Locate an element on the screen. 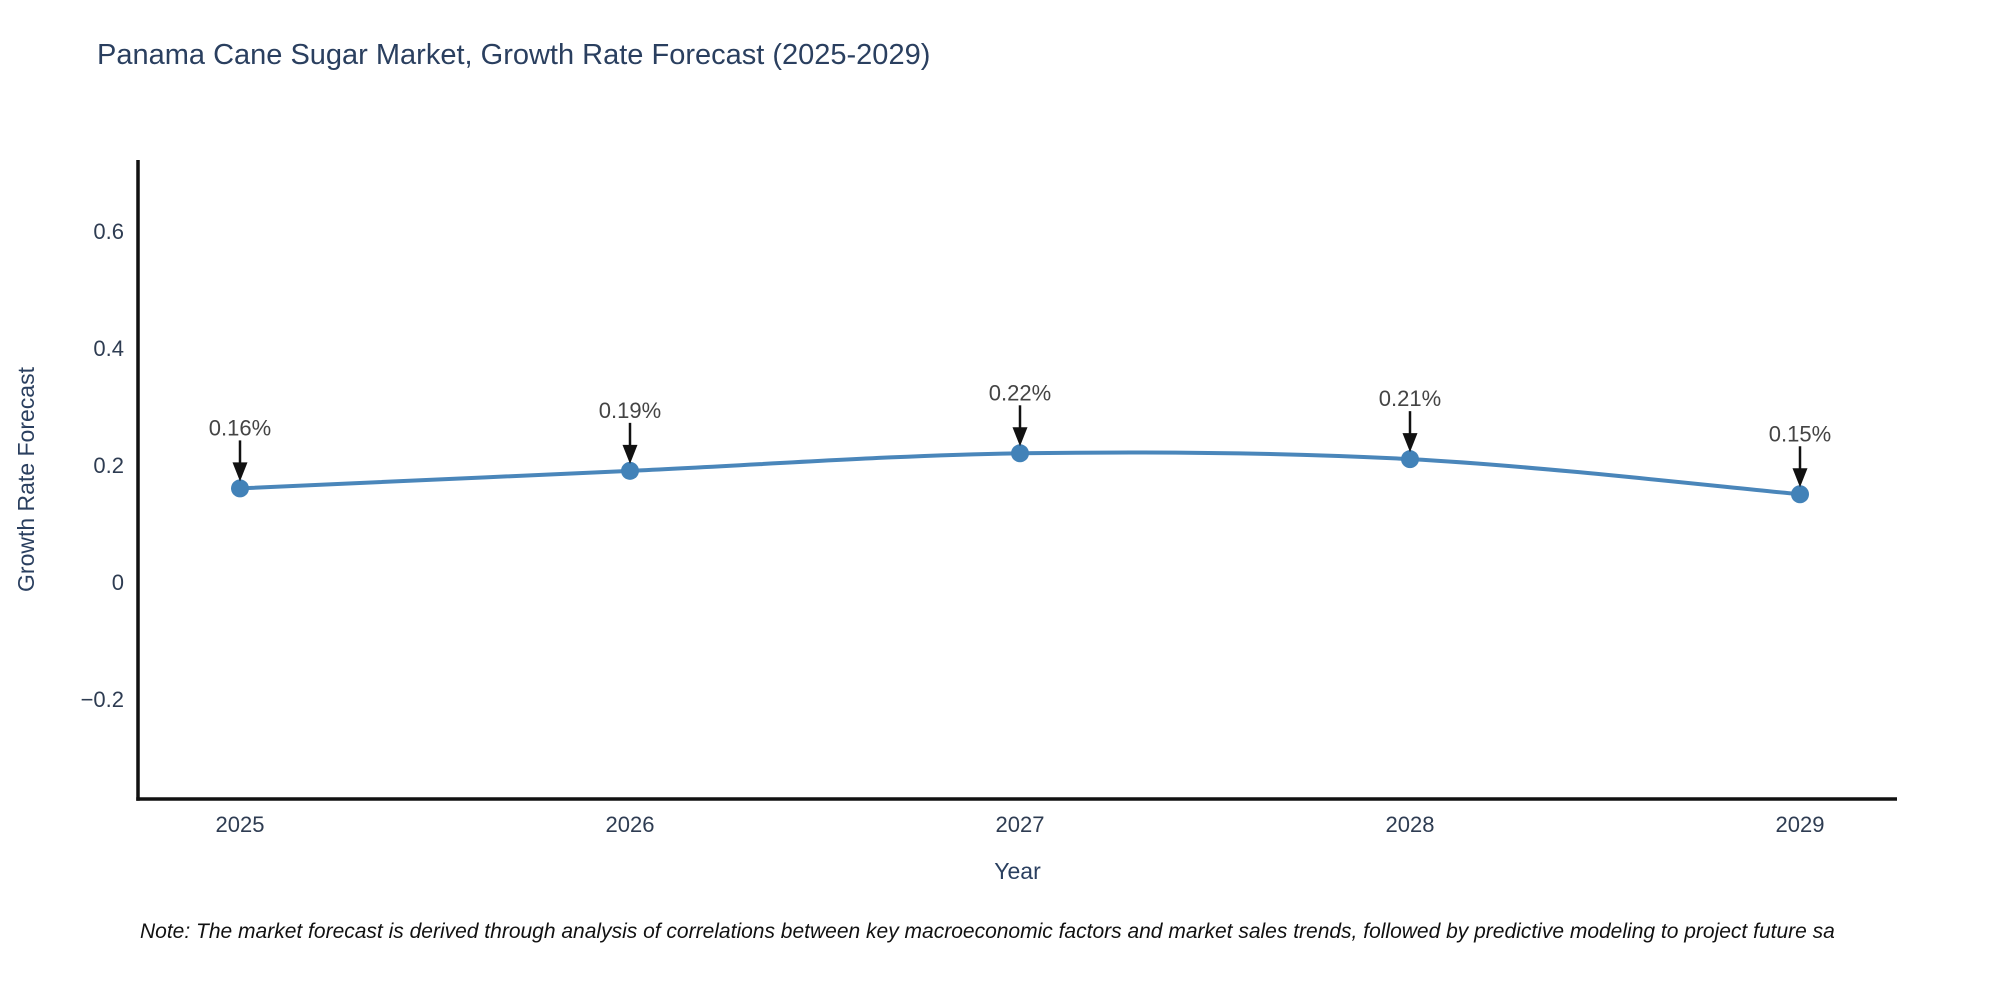  y-axis-title: Growth Rate Forecast is located at coordinates (26, 479).